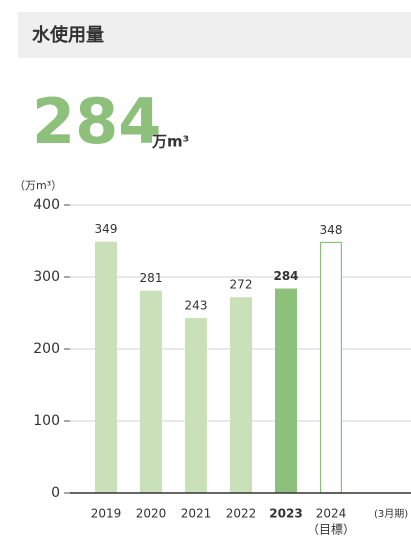 The height and width of the screenshot is (540, 411). What do you see at coordinates (285, 514) in the screenshot?
I see `x-tick-label: 2023` at bounding box center [285, 514].